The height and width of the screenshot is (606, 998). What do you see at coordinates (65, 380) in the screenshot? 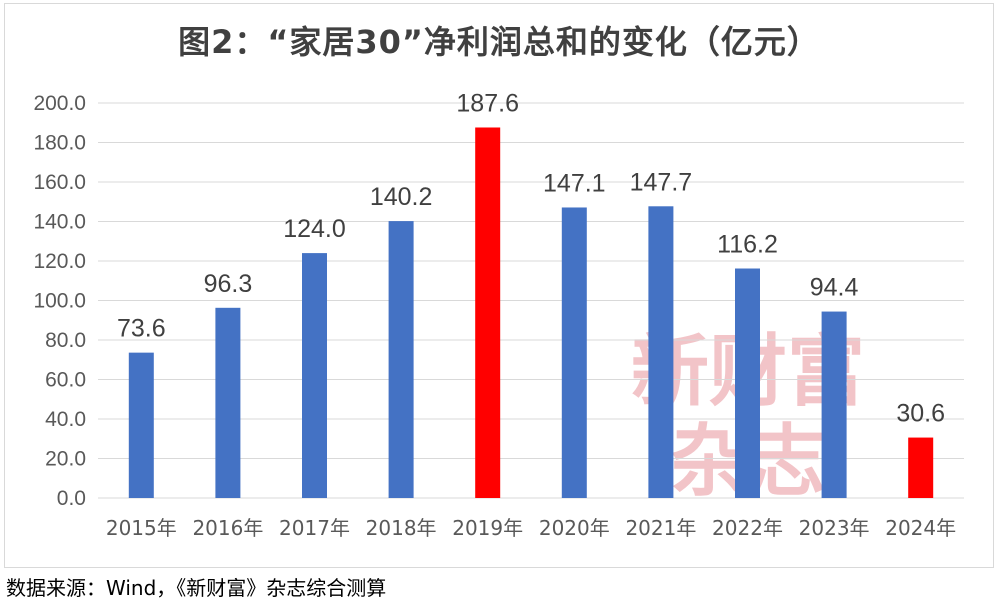
I see `y-tick-label: 60.0` at bounding box center [65, 380].